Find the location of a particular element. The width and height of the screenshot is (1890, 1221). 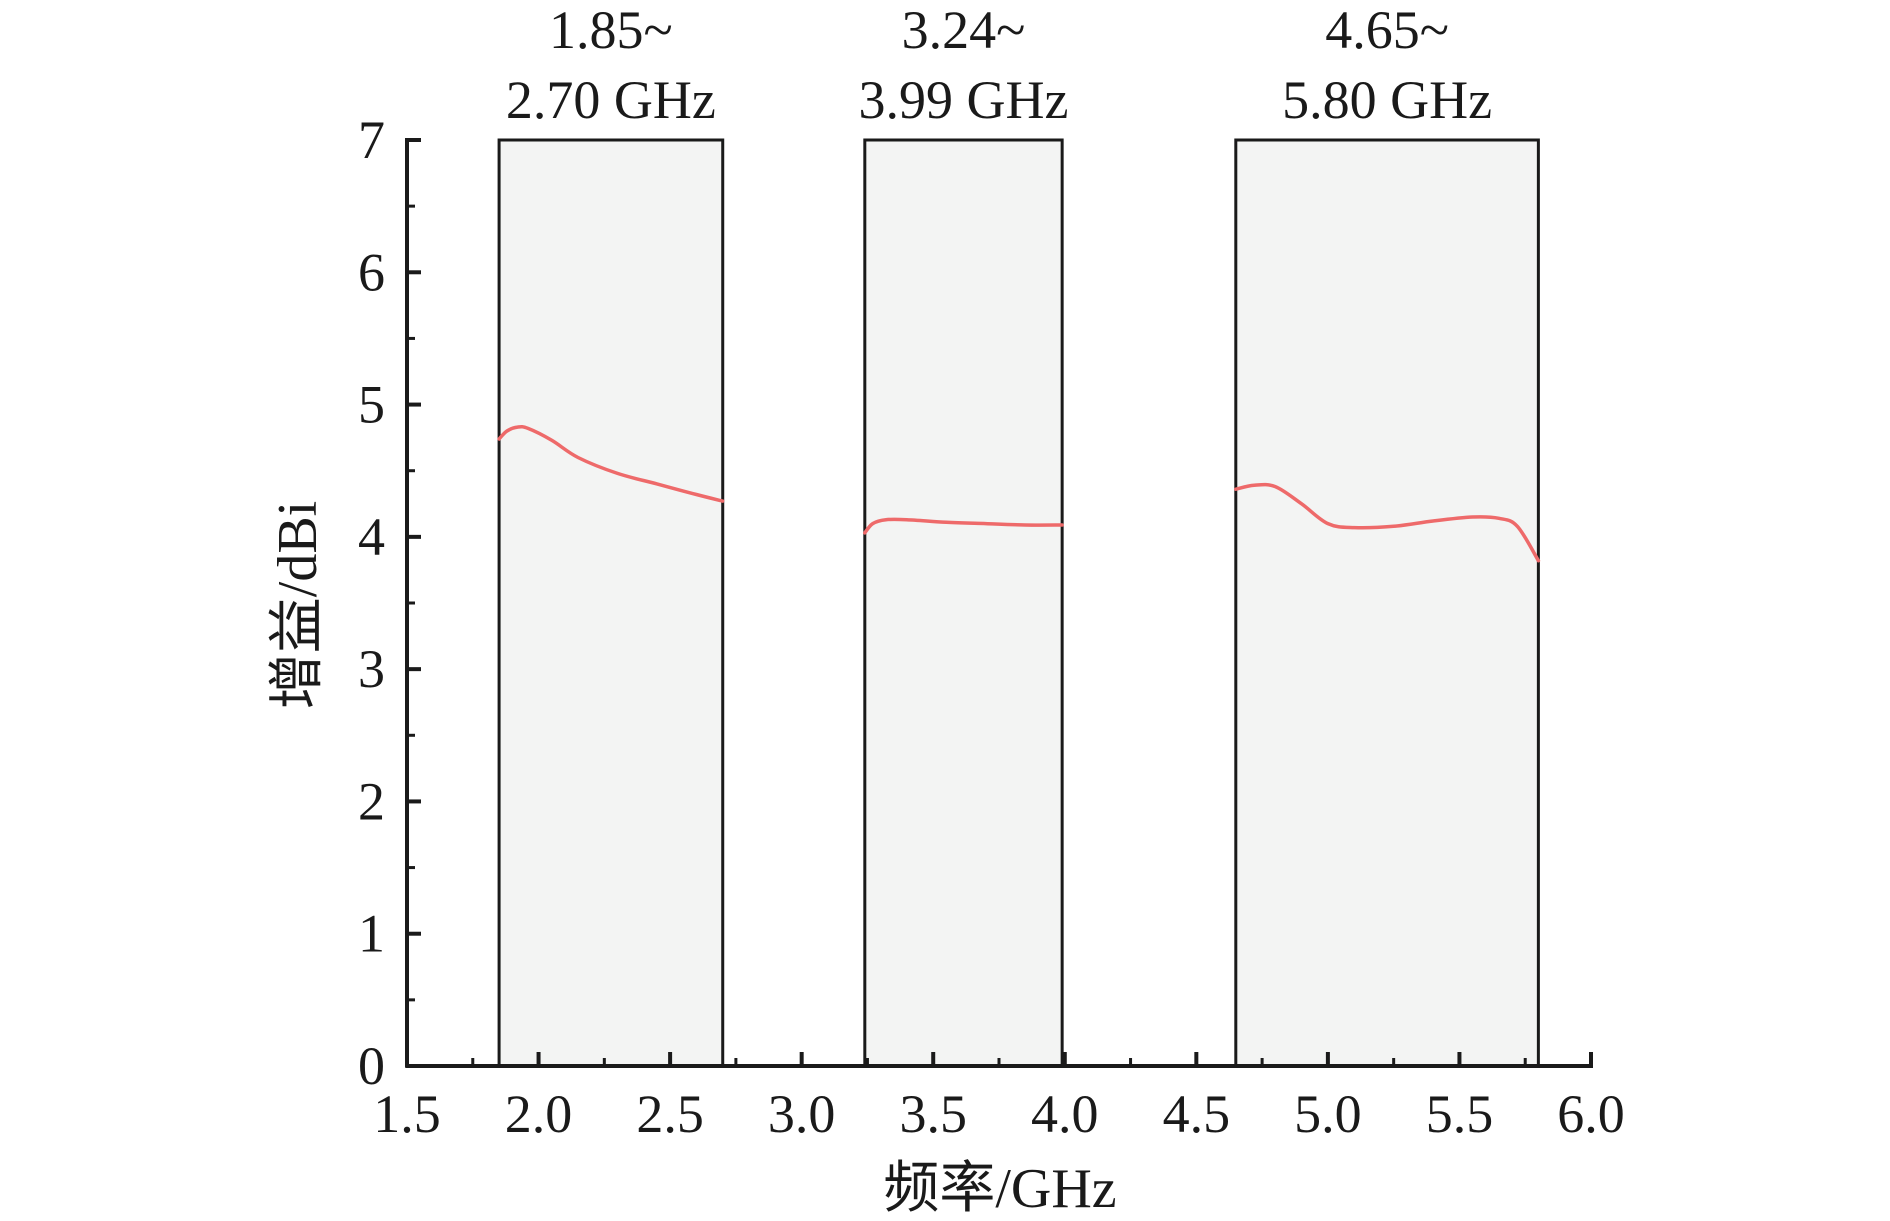

band-label-3-line1: 4.65~ is located at coordinates (1387, 30).